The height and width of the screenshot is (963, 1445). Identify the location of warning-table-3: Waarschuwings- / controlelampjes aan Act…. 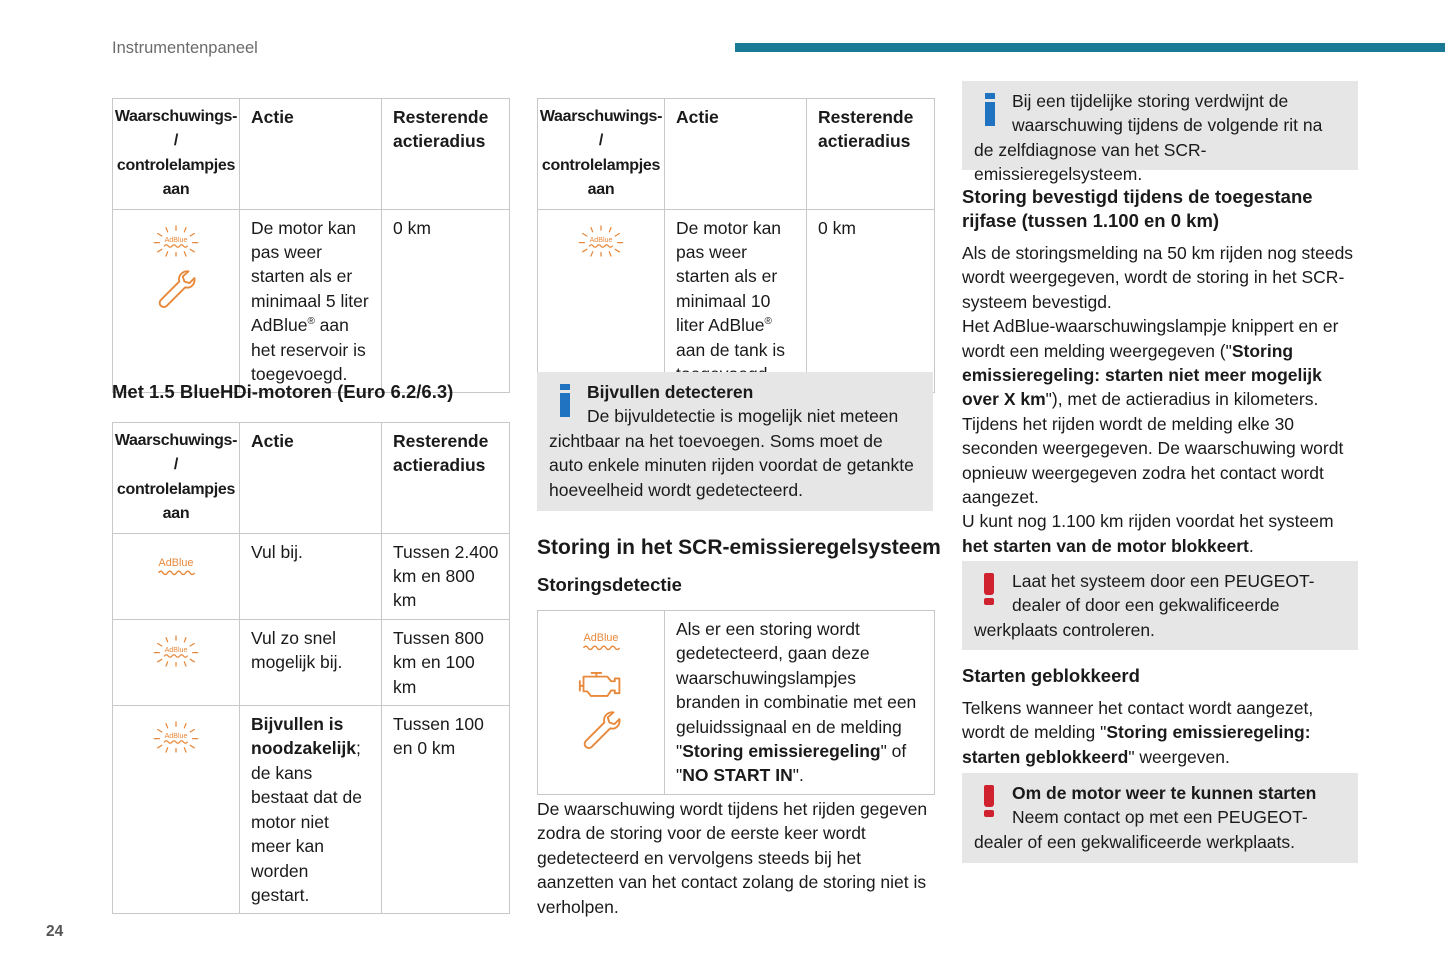
(736, 246).